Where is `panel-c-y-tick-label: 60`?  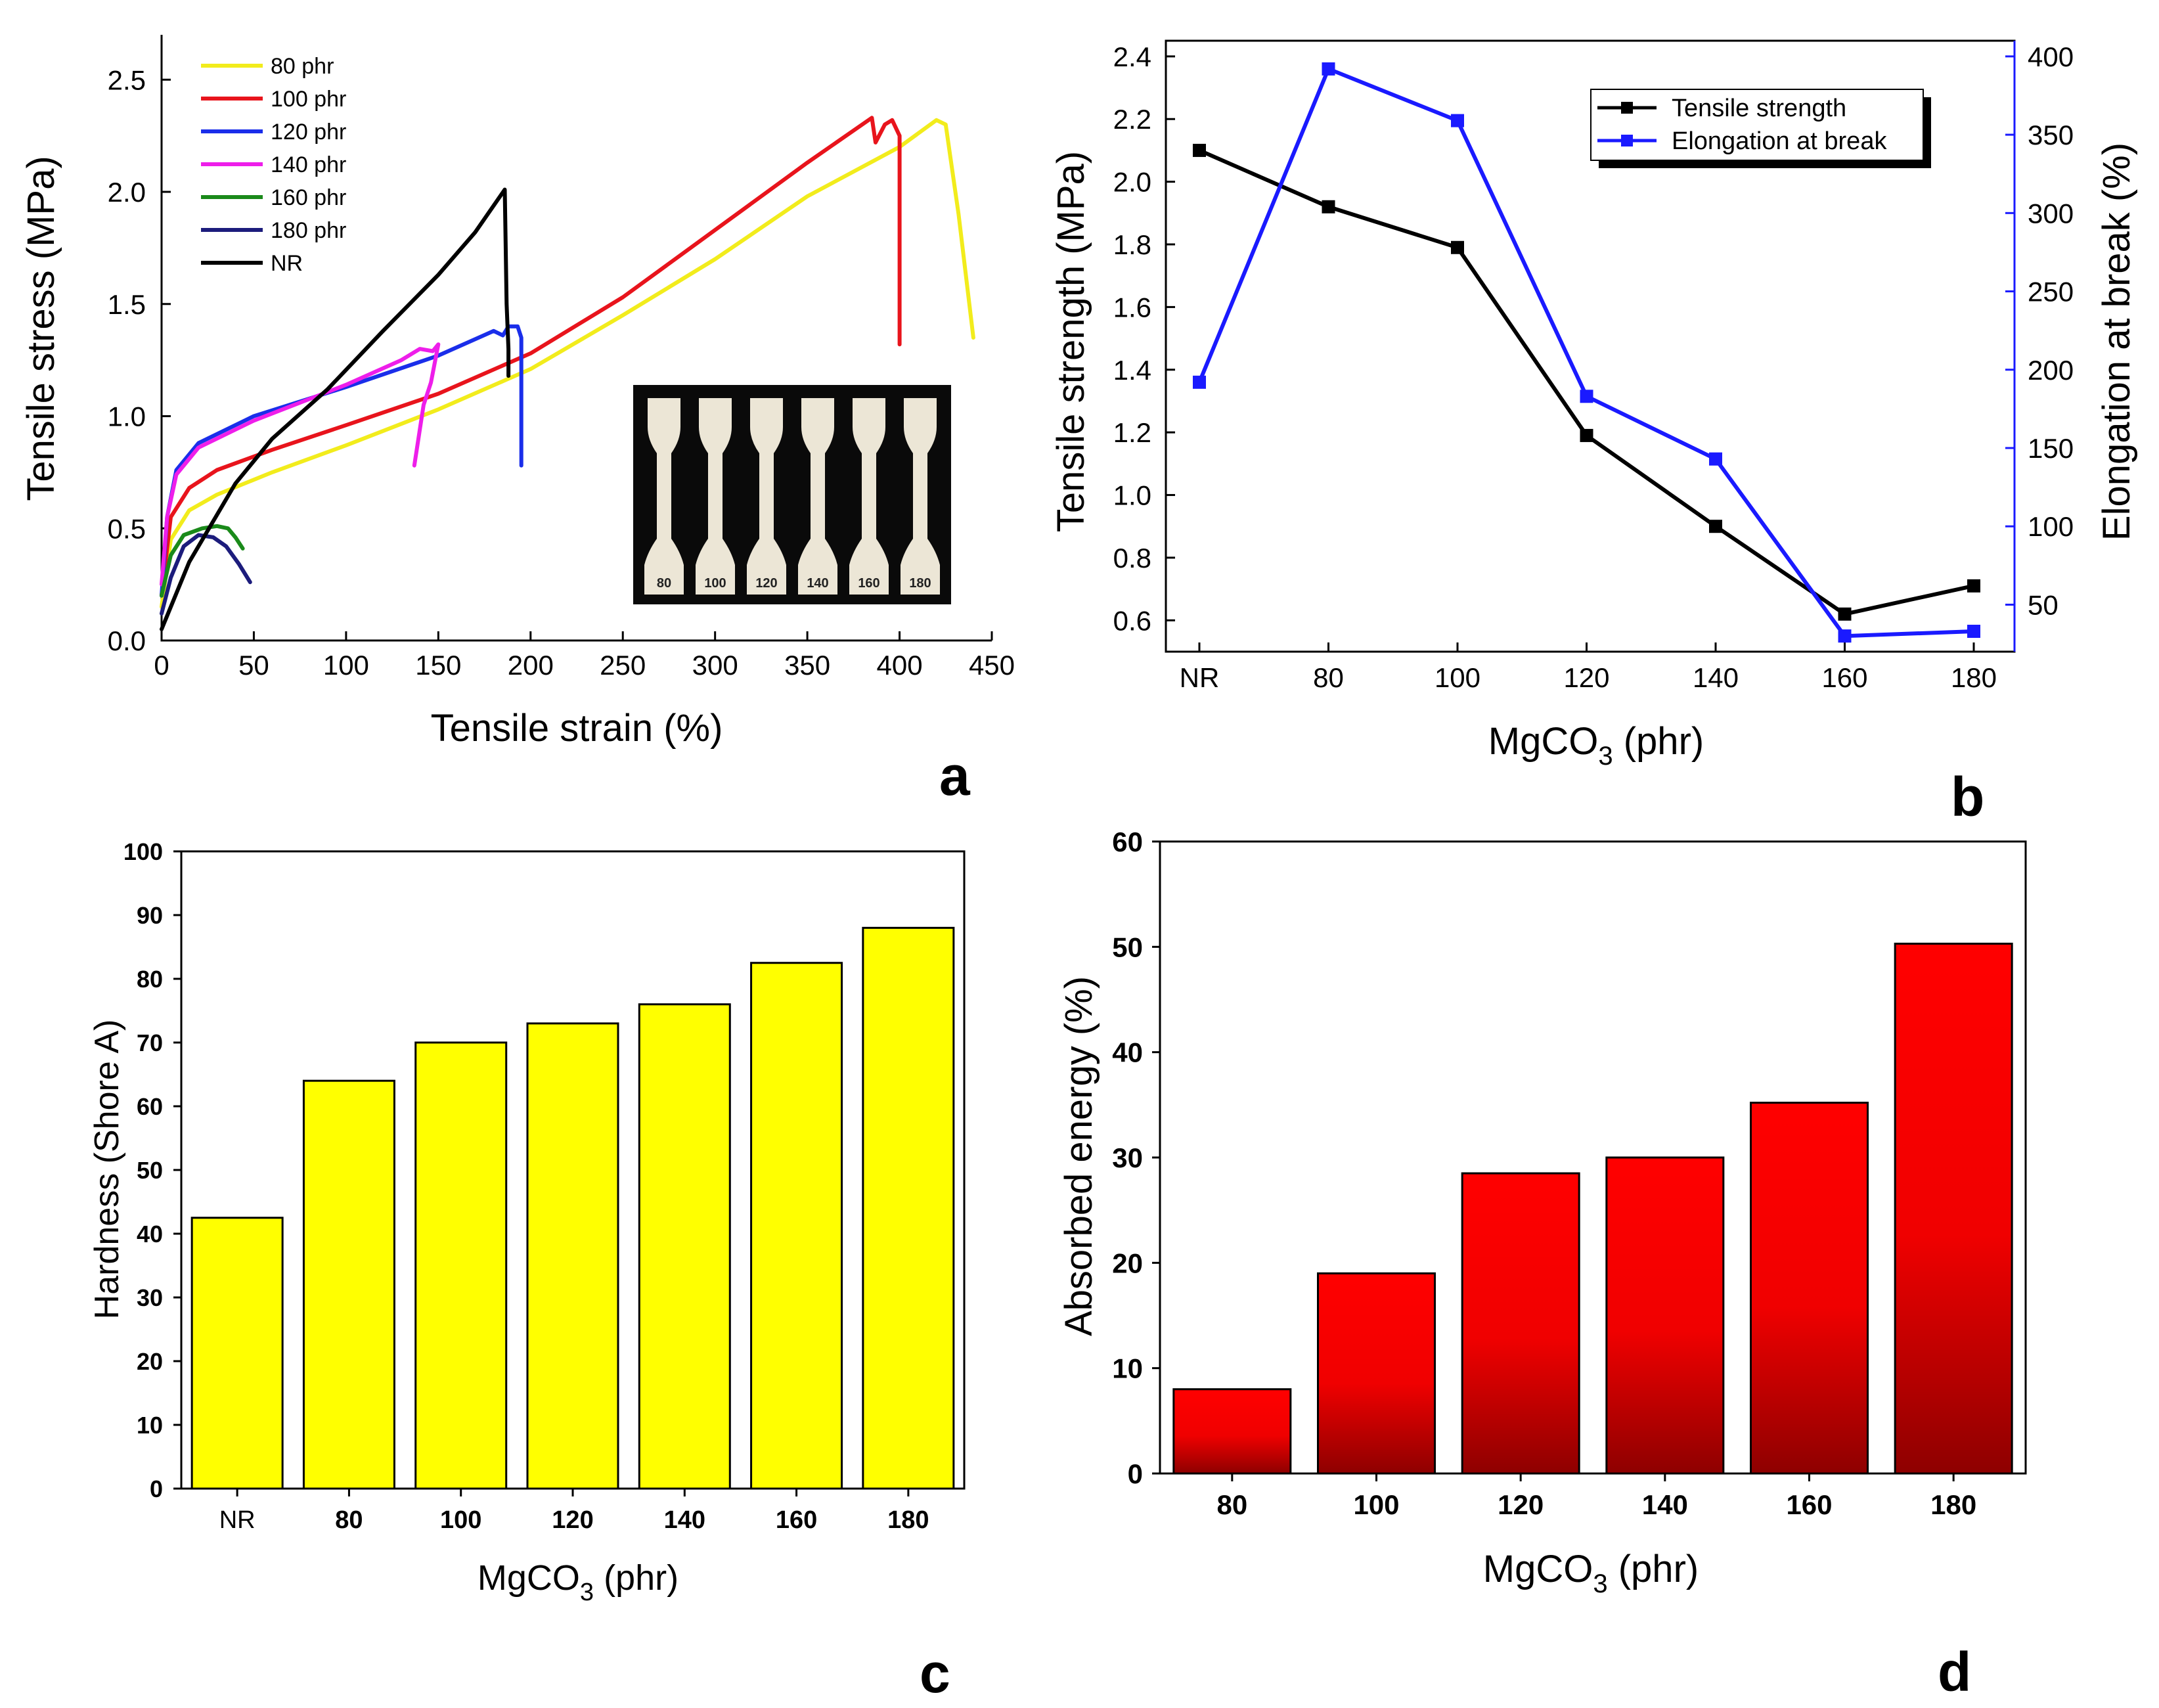
panel-c-y-tick-label: 60 is located at coordinates (150, 1106).